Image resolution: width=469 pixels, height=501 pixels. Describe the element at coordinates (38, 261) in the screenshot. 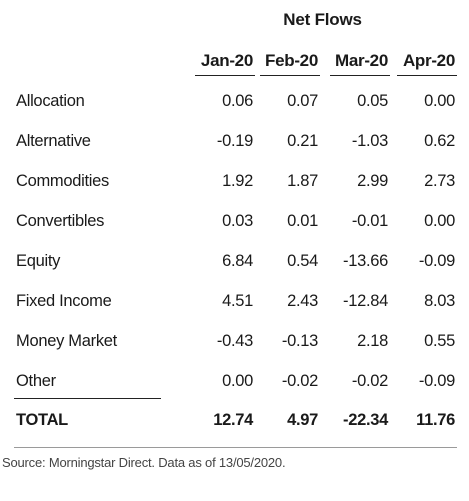

I see `row-label: Equity` at that location.